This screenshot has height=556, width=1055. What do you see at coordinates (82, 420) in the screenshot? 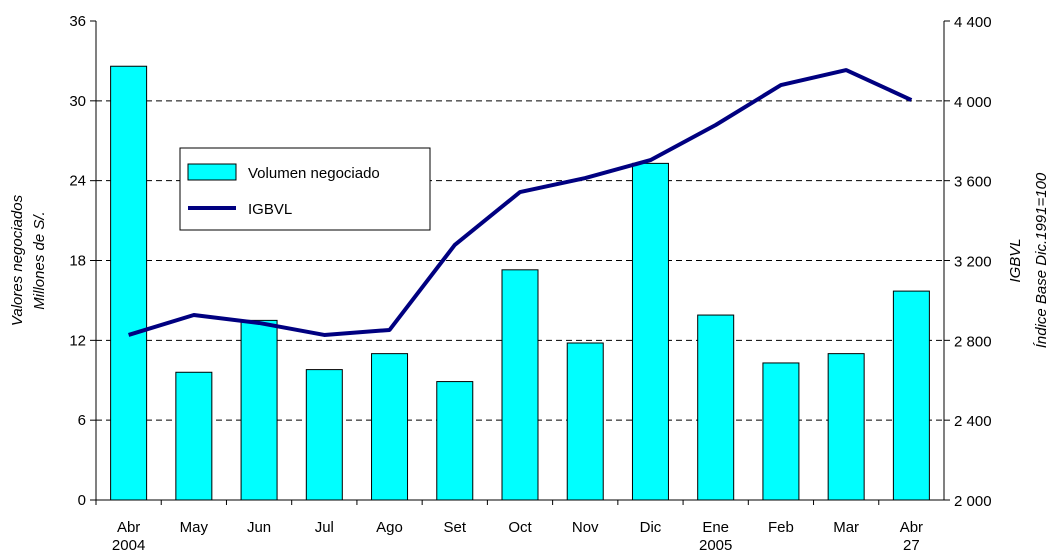
I see `y-tick-label: 6` at bounding box center [82, 420].